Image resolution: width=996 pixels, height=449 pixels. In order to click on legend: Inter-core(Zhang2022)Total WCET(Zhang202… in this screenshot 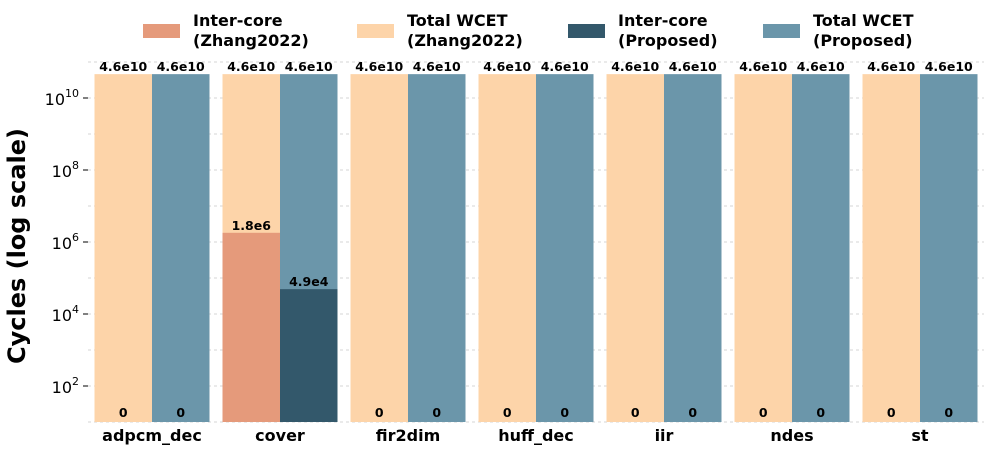, I will do `click(528, 30)`.